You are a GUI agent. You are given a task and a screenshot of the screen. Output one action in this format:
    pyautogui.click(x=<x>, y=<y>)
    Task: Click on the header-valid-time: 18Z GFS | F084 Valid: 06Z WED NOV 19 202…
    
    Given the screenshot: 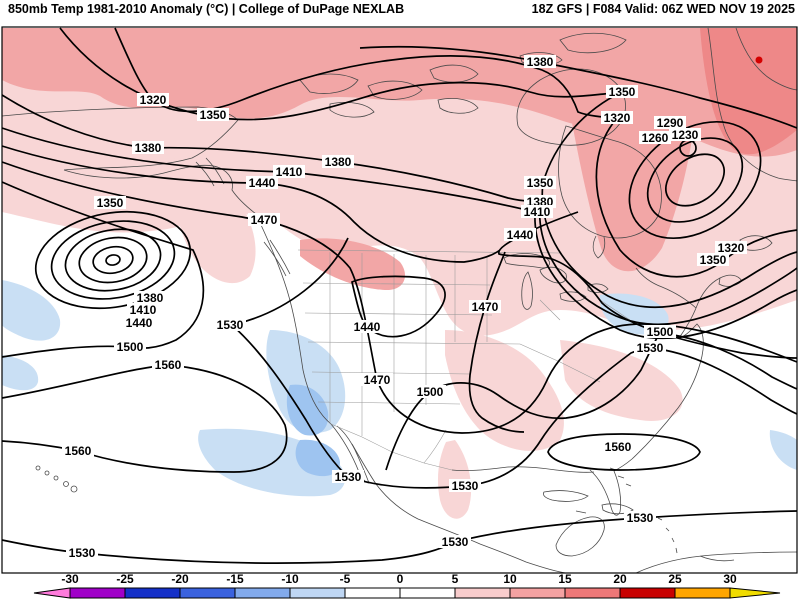 What is the action you would take?
    pyautogui.click(x=663, y=9)
    